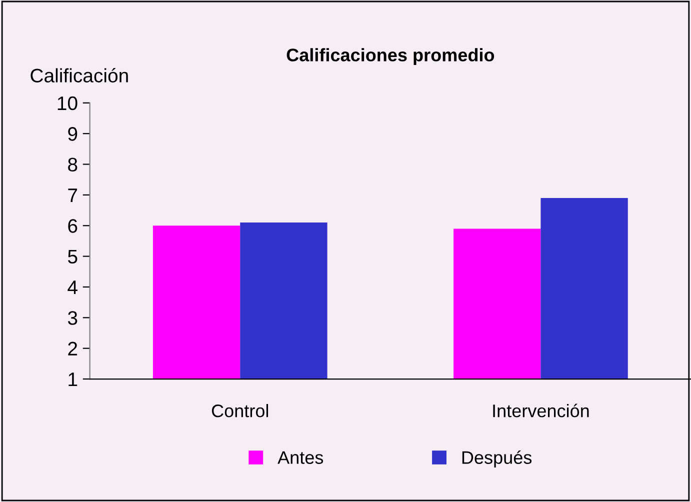  I want to click on y-tick-label: 5, so click(73, 257).